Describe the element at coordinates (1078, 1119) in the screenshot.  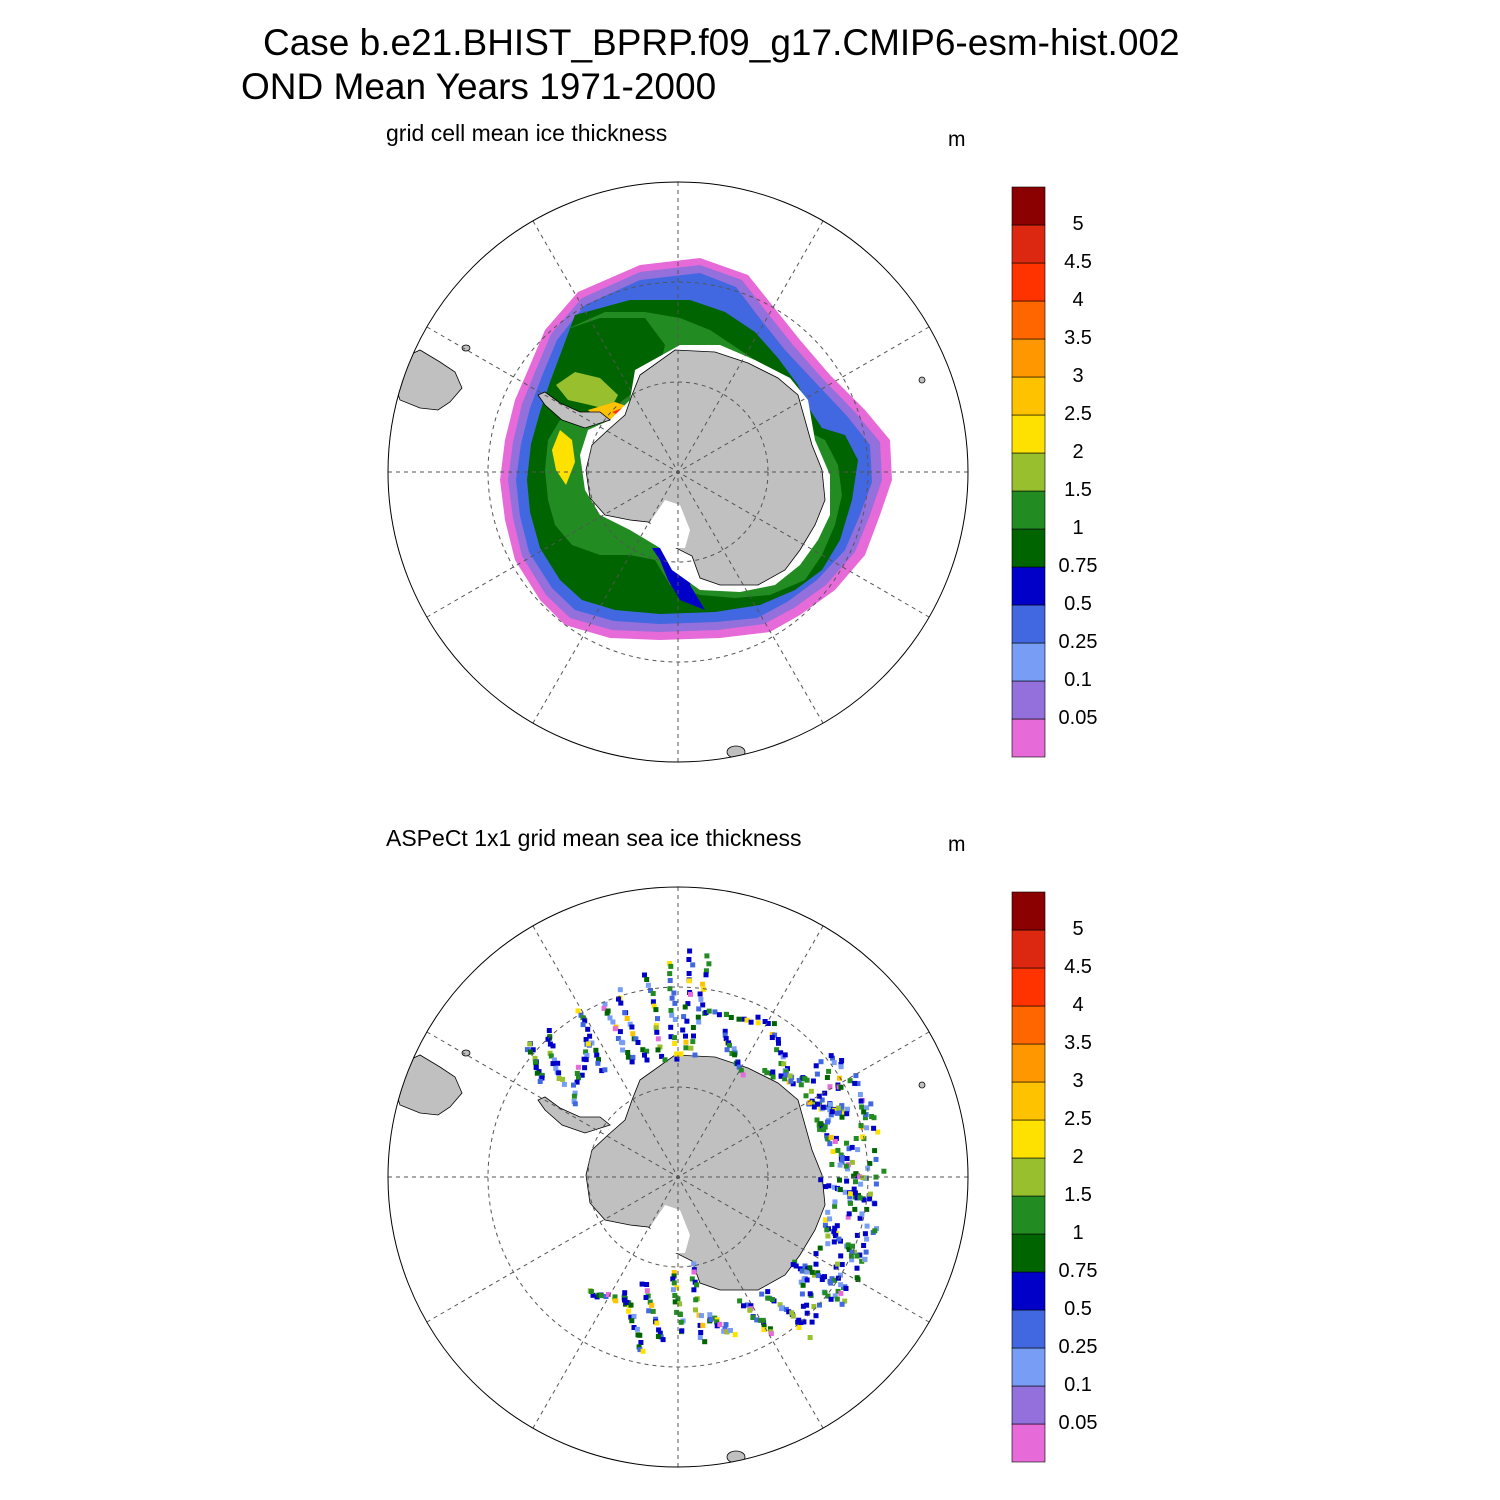
I see `colorbar-tick-label: 2.5` at that location.